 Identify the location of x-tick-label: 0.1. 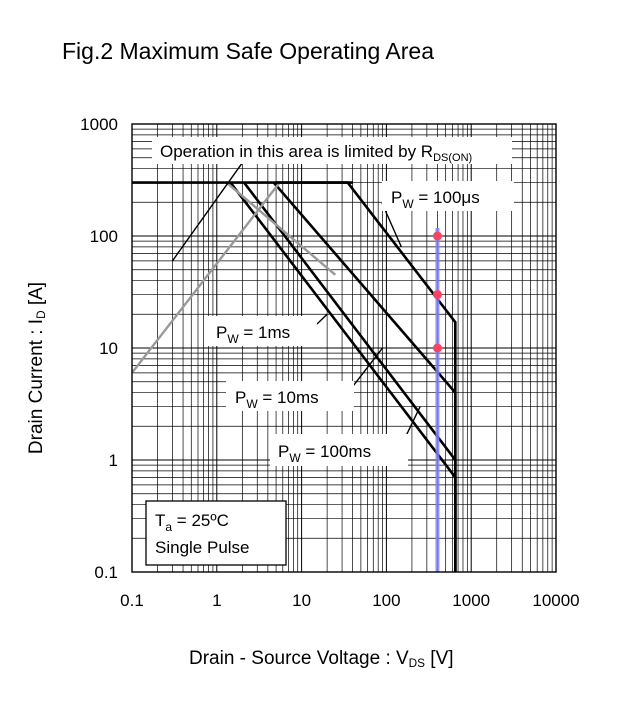
(132, 600).